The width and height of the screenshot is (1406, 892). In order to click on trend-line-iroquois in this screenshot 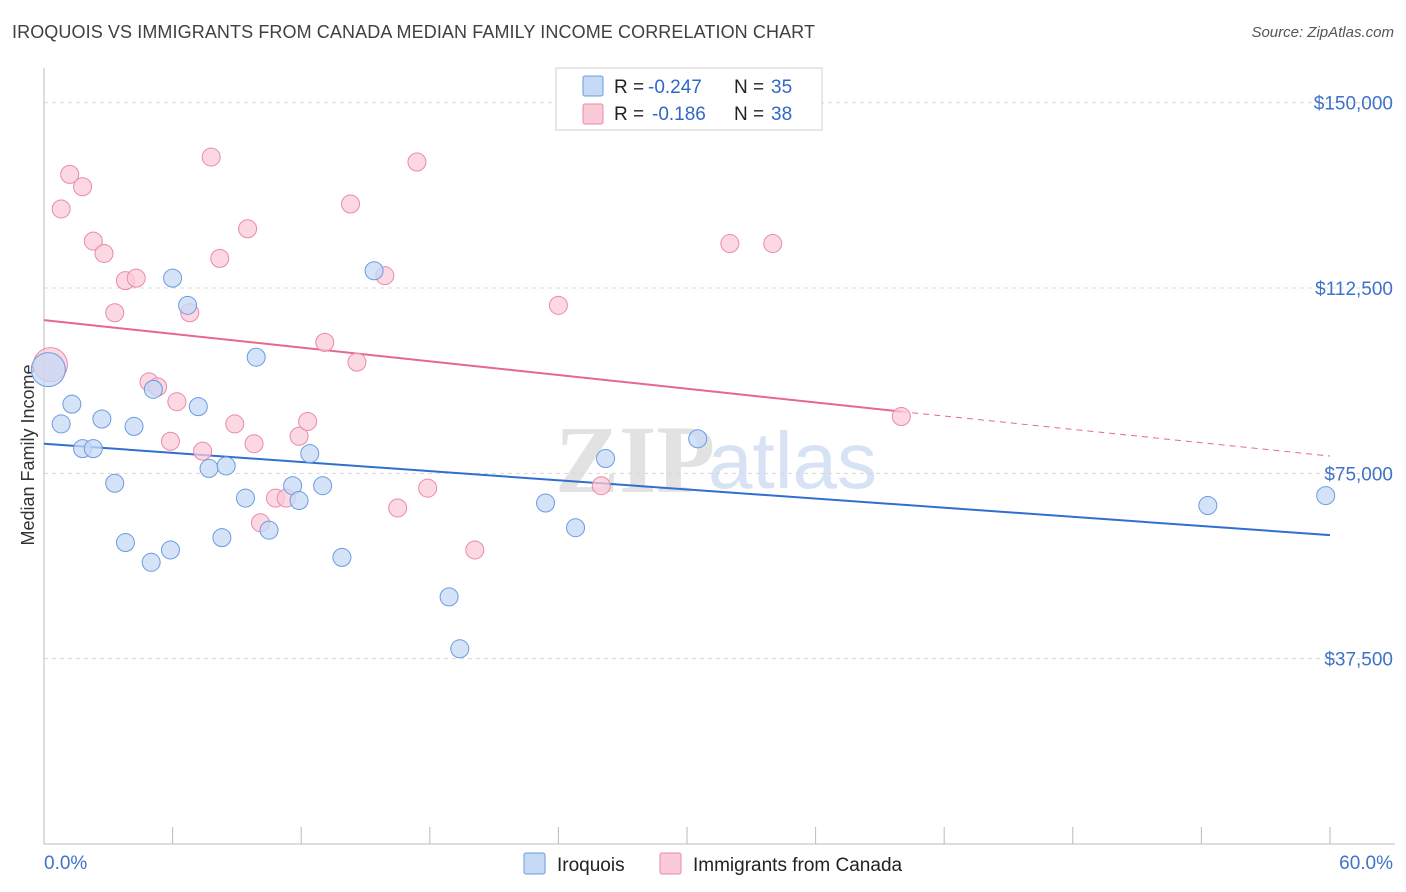, I will do `click(687, 489)`.